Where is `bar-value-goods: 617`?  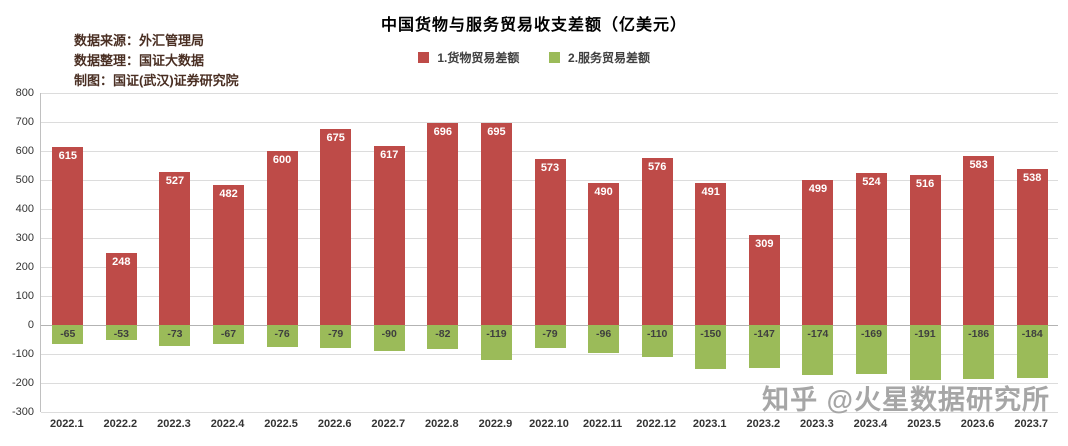
bar-value-goods: 617 is located at coordinates (389, 155).